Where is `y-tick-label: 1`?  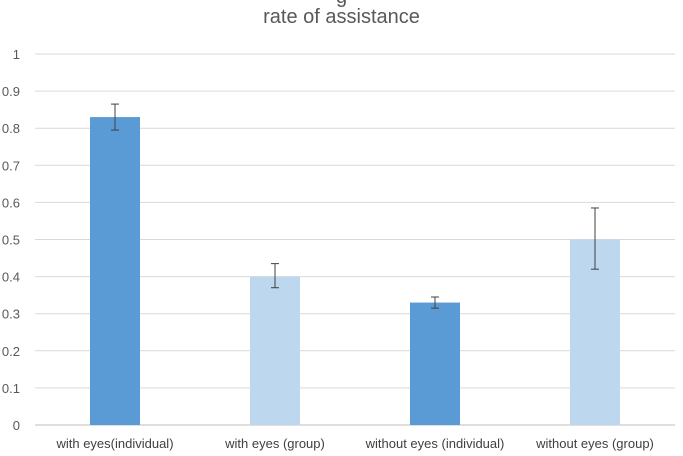
y-tick-label: 1 is located at coordinates (16, 54).